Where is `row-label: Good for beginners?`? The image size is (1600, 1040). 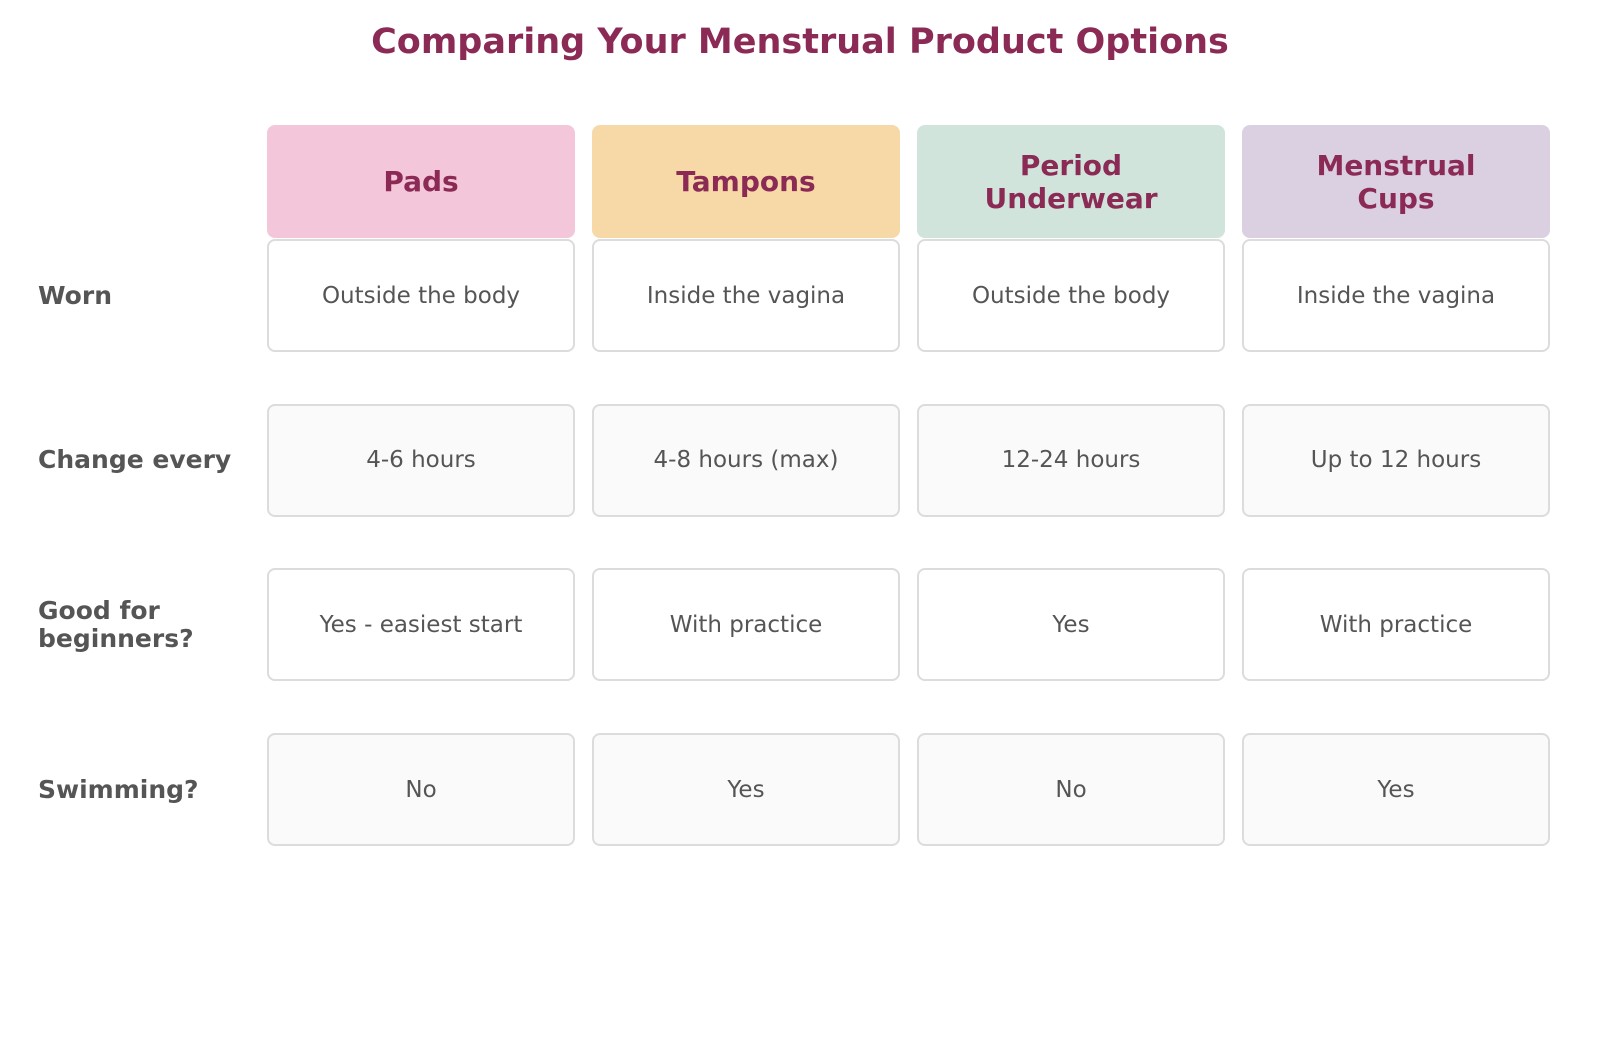 row-label: Good for beginners? is located at coordinates (116, 624).